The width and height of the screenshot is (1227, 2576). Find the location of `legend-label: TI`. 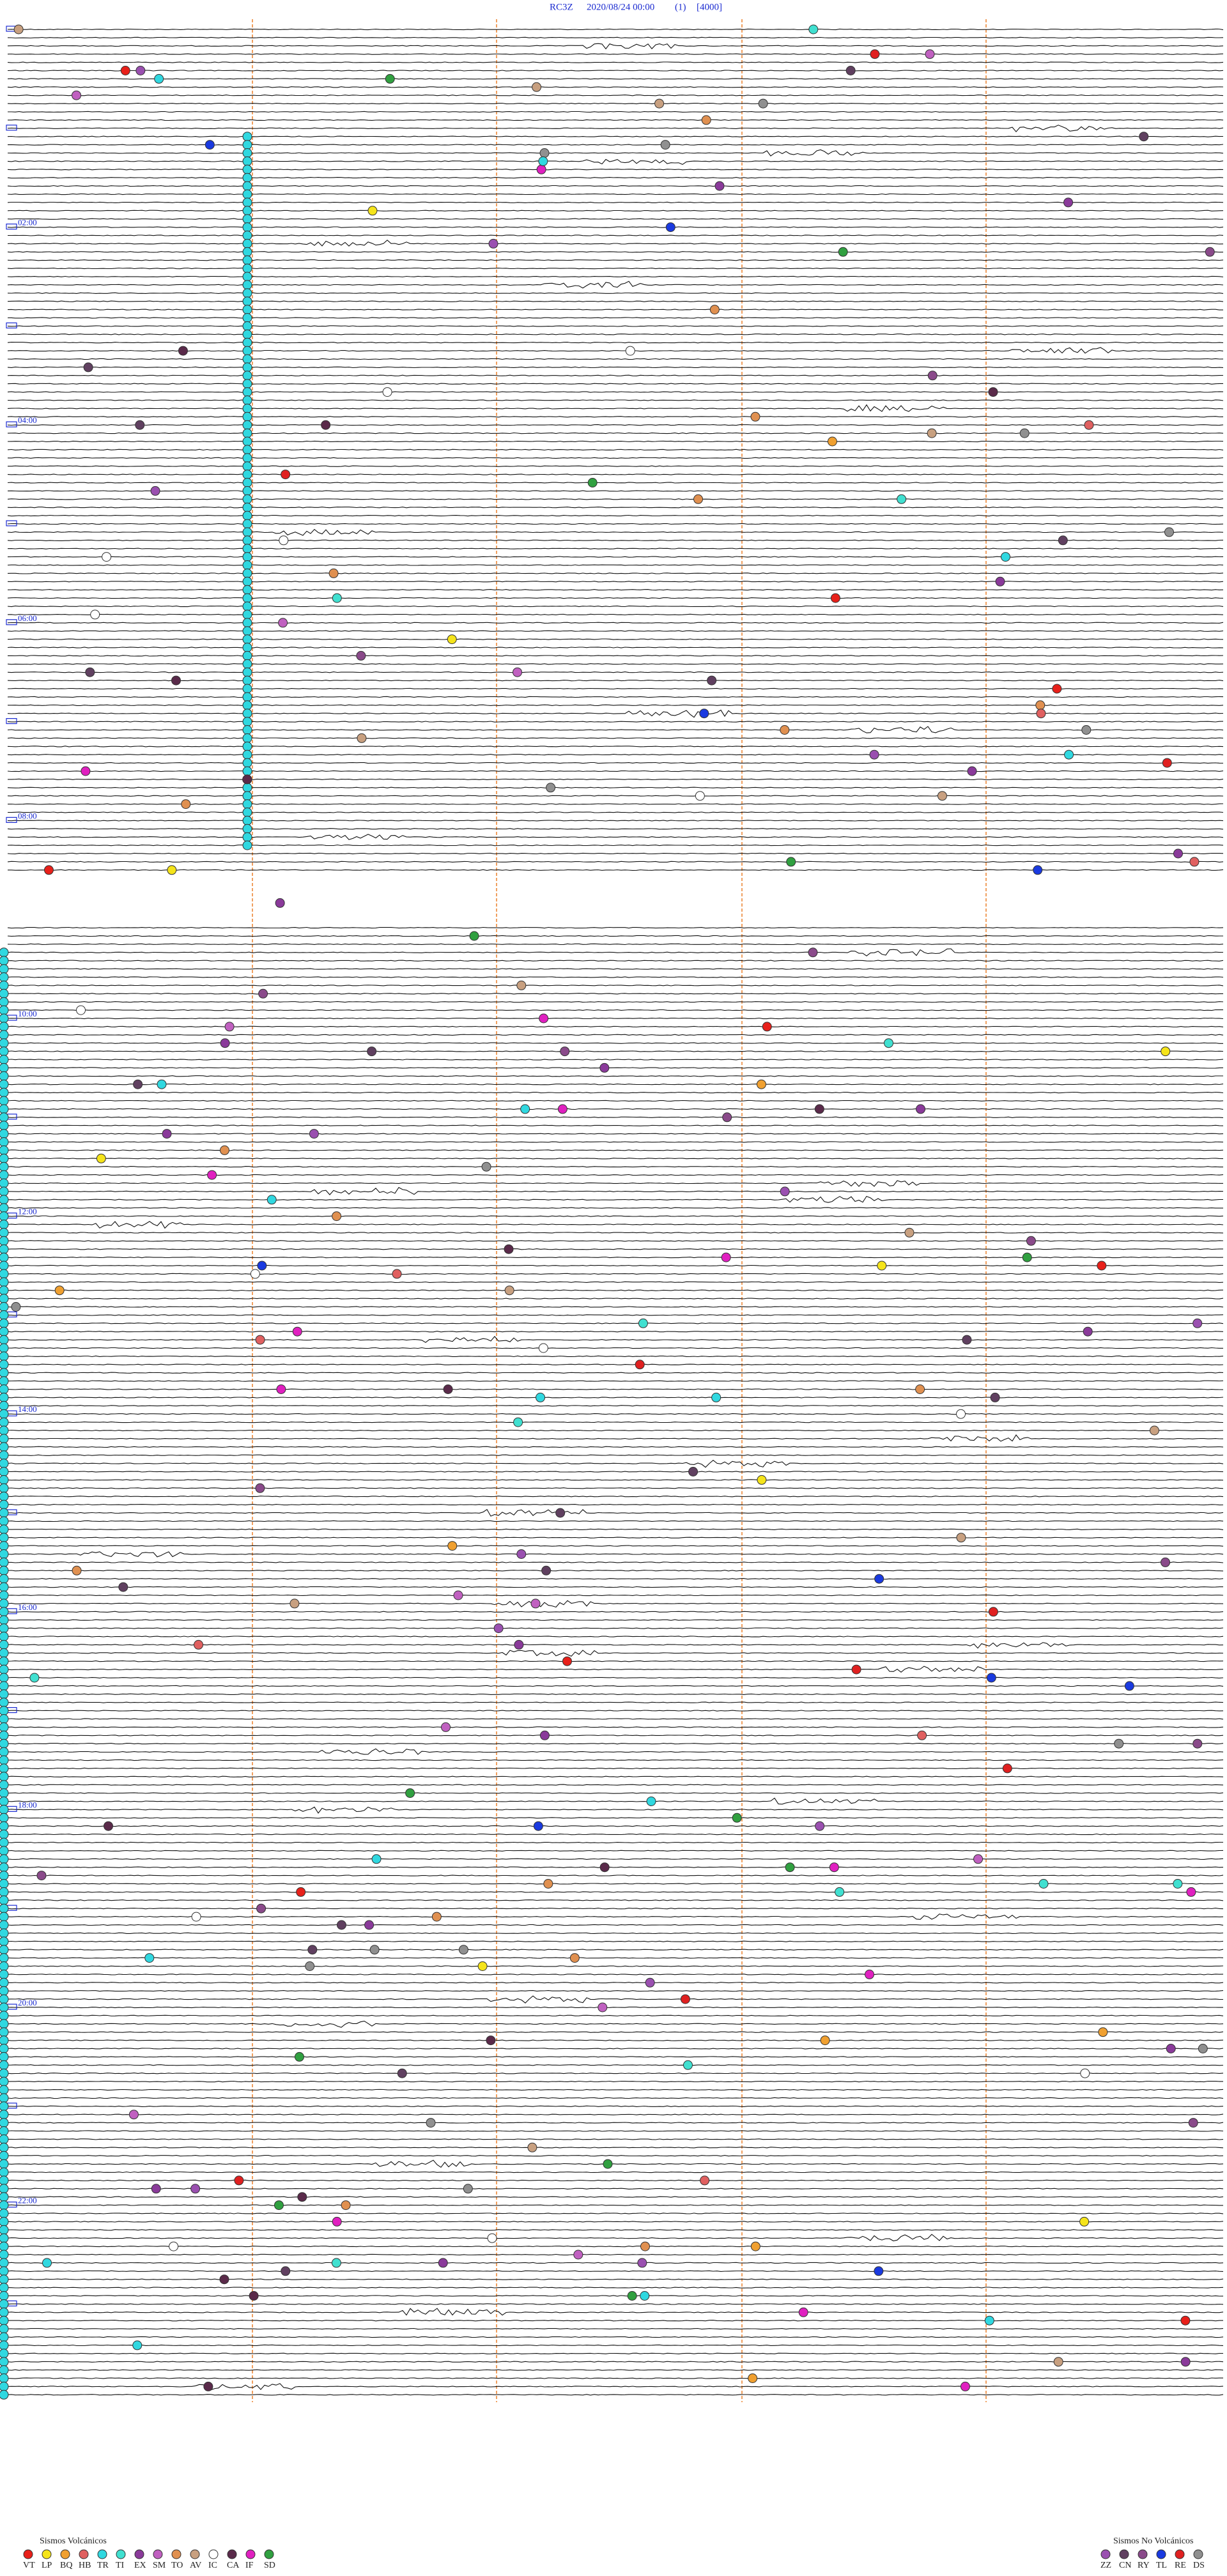

legend-label: TI is located at coordinates (121, 2565).